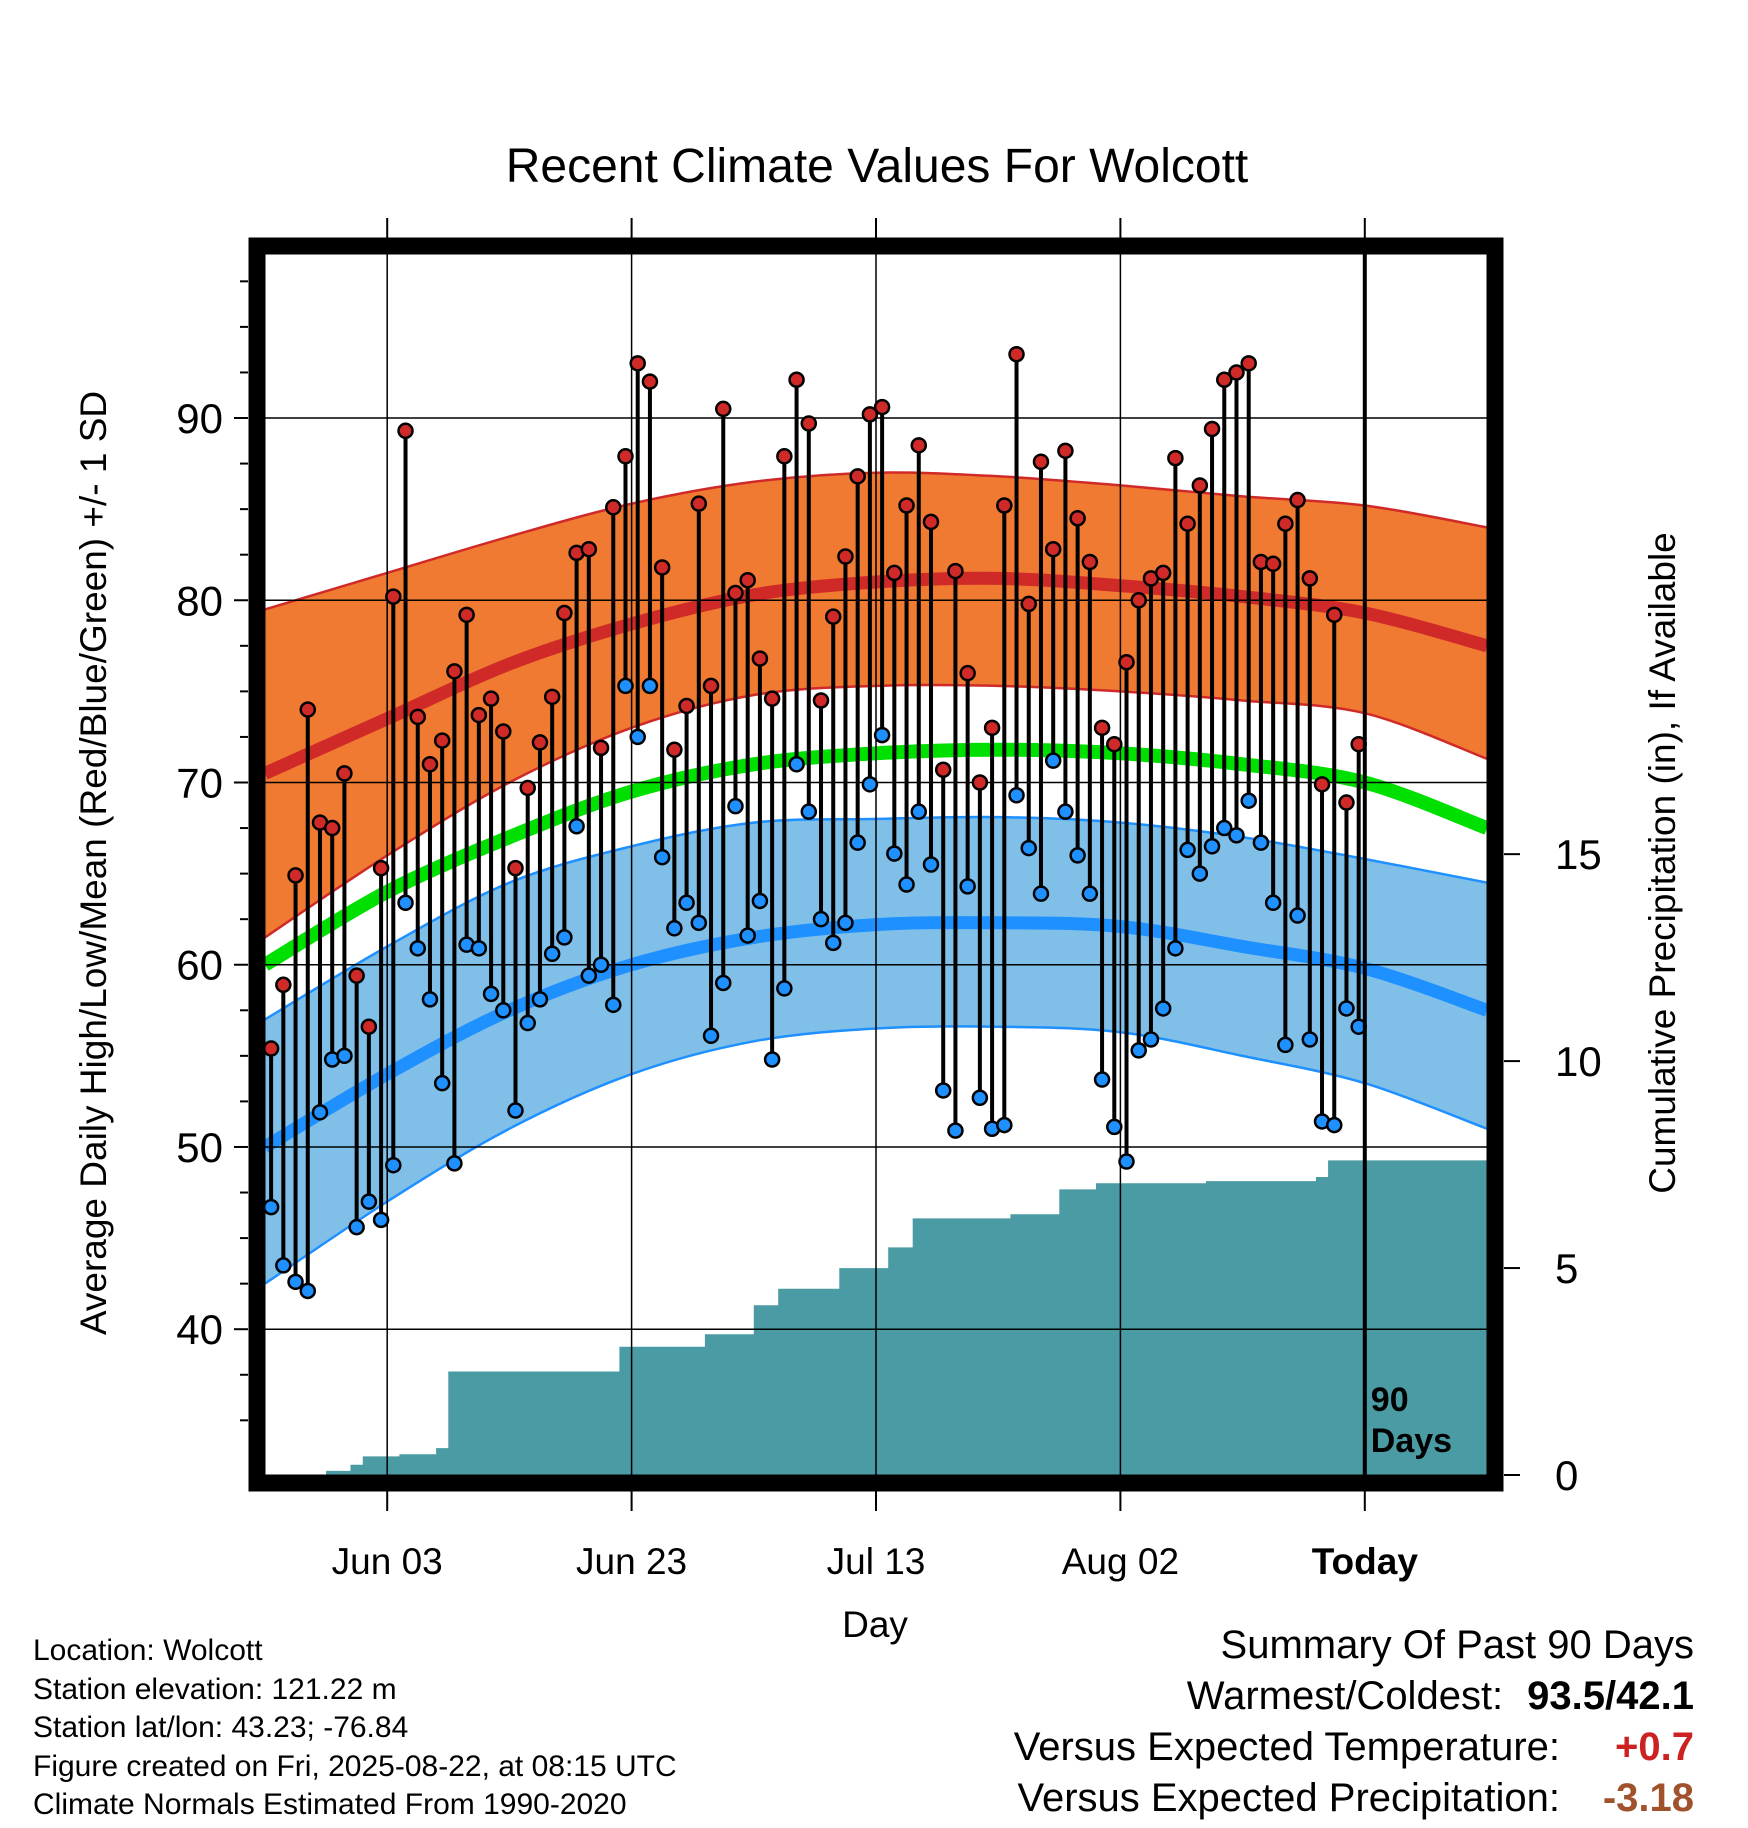 The height and width of the screenshot is (1828, 1748). I want to click on summary-precip-row: Versus Expected Precipitation: -3.18, so click(1354, 1798).